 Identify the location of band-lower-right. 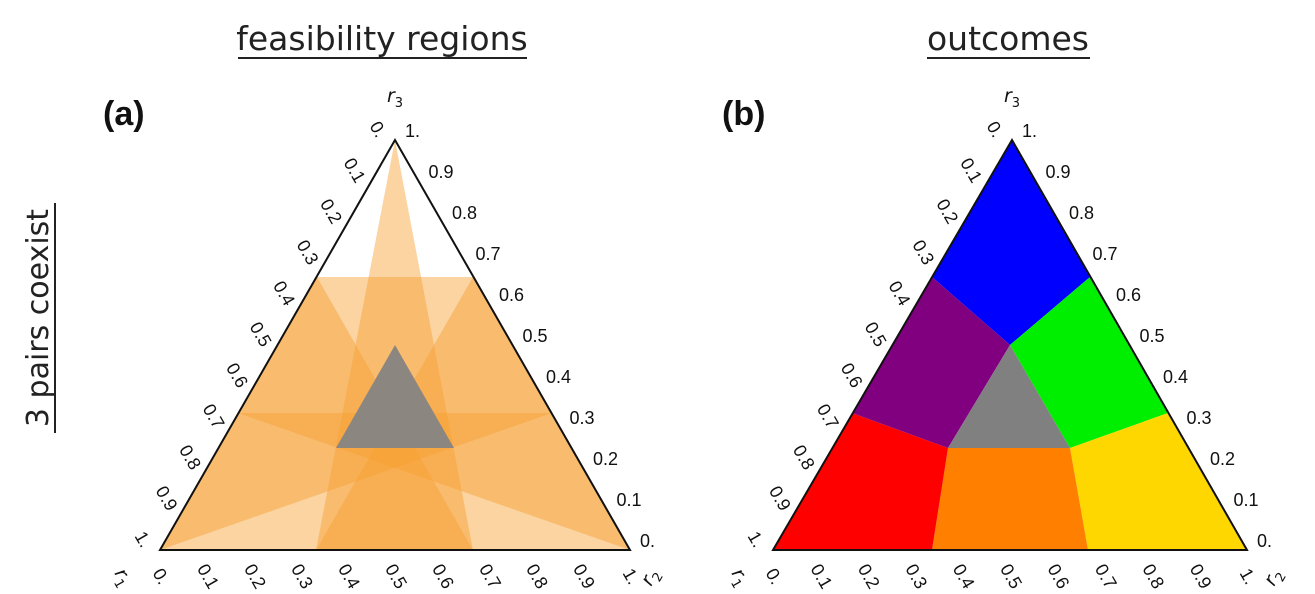
(434, 481).